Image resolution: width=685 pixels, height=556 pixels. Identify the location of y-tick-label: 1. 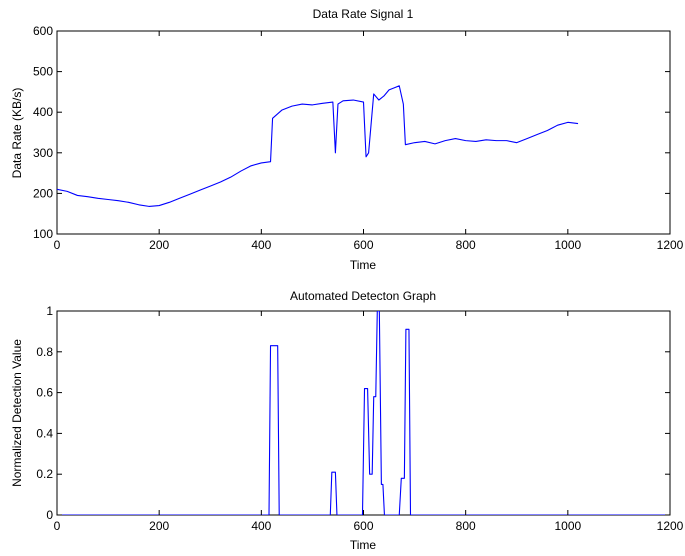
(49, 311).